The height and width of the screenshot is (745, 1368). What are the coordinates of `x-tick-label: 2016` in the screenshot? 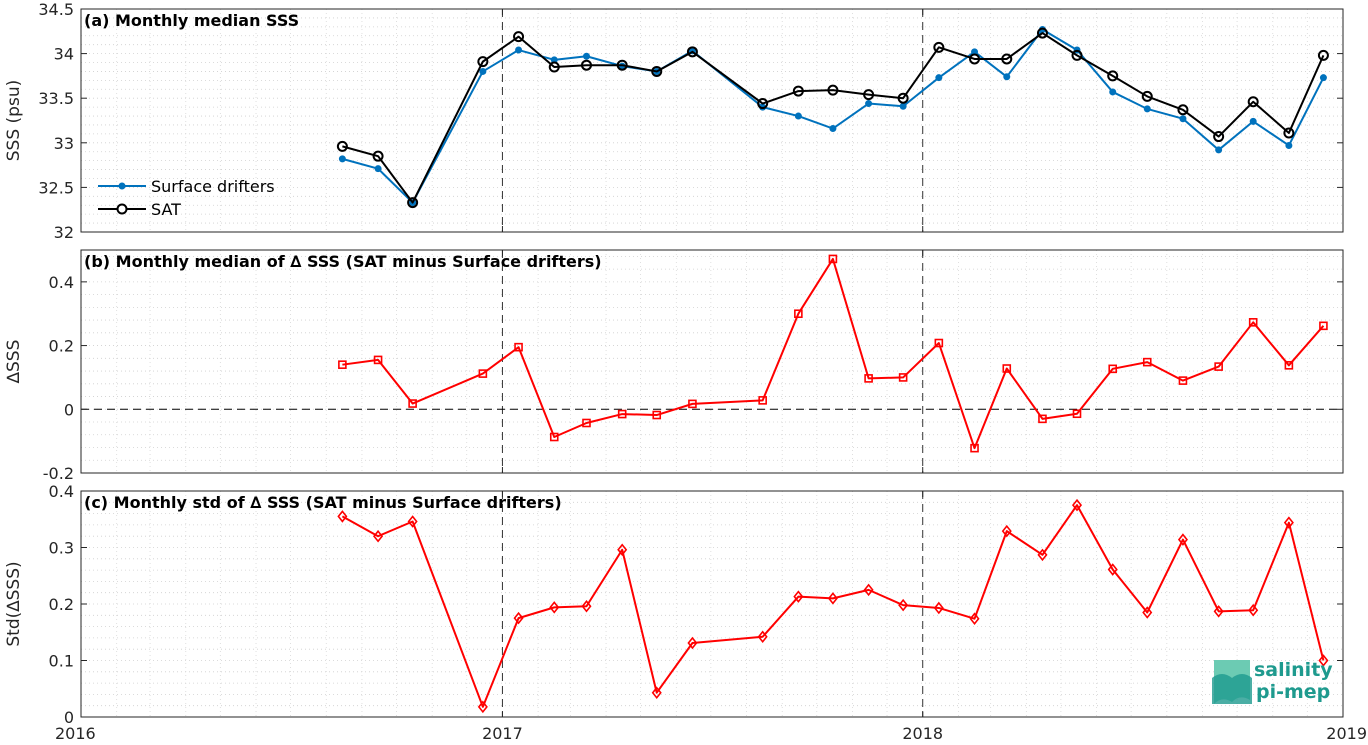 It's located at (75, 733).